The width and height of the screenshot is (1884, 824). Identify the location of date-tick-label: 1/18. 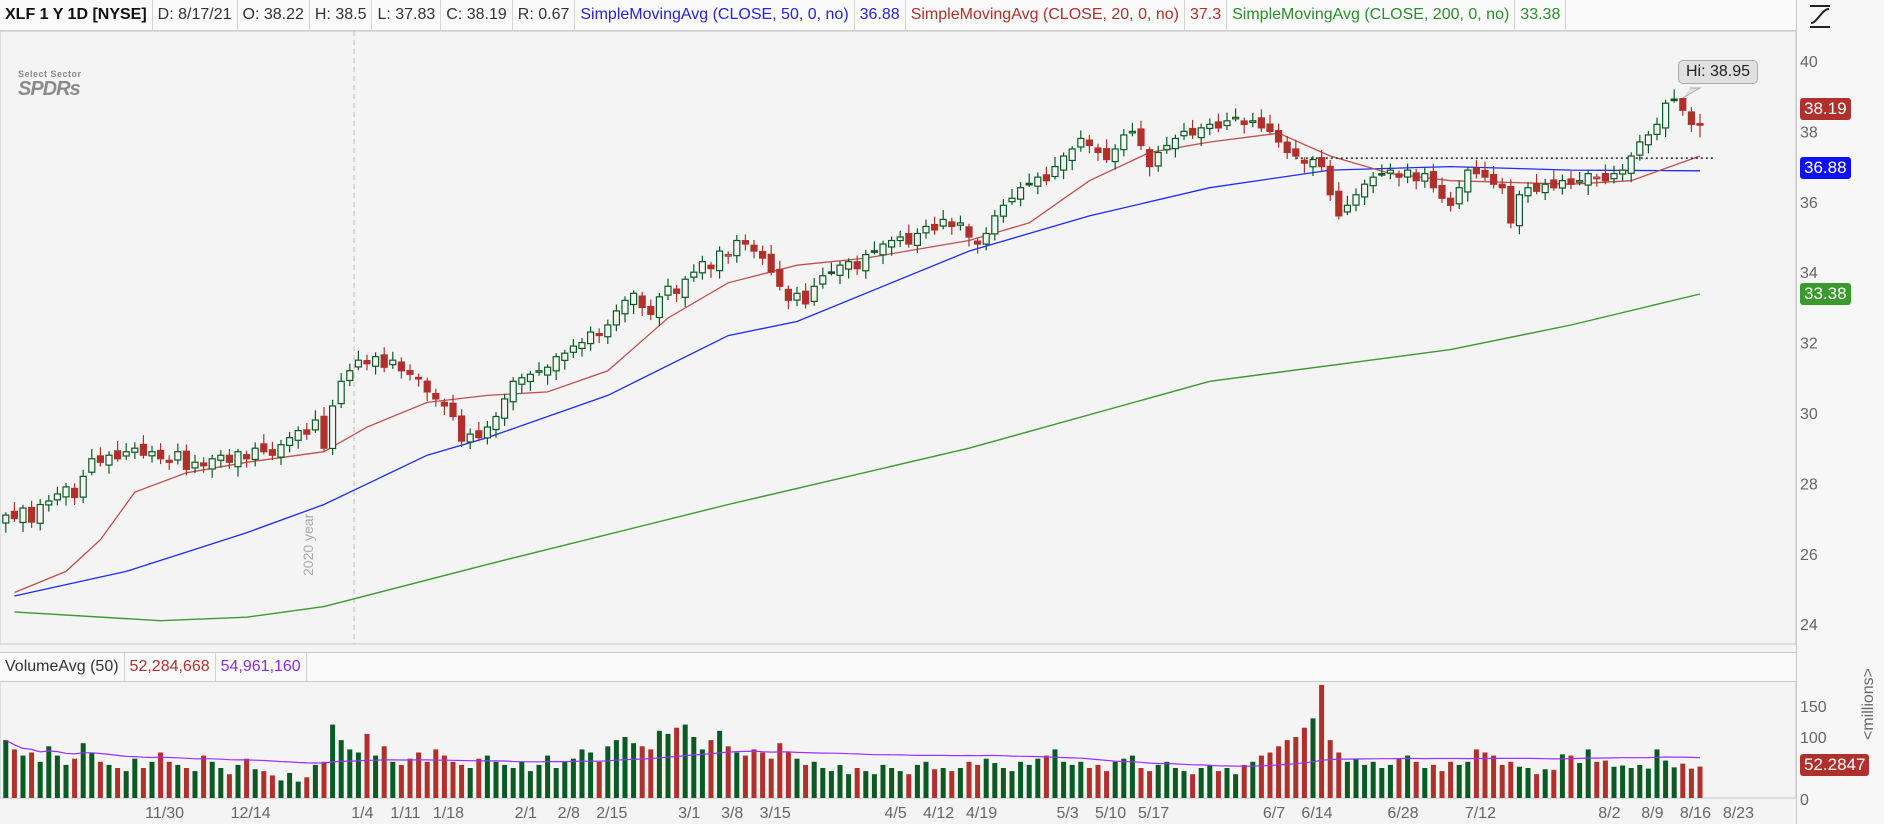
(448, 813).